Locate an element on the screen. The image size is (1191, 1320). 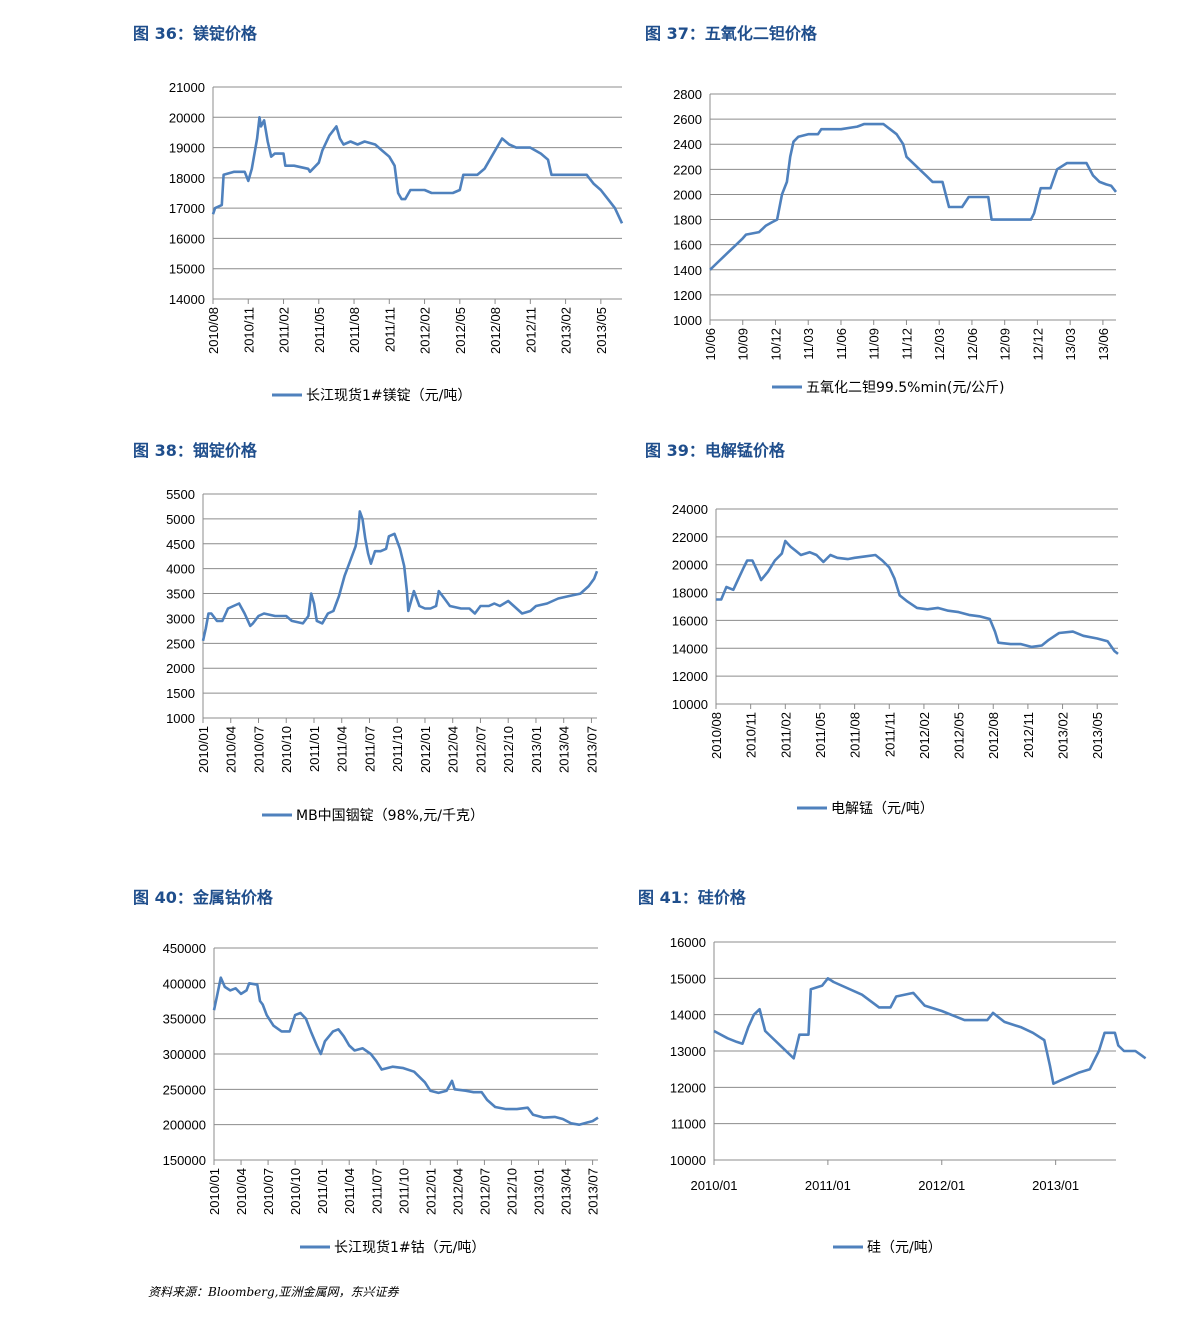
x-tick-label: 2013/05 is located at coordinates (1097, 735).